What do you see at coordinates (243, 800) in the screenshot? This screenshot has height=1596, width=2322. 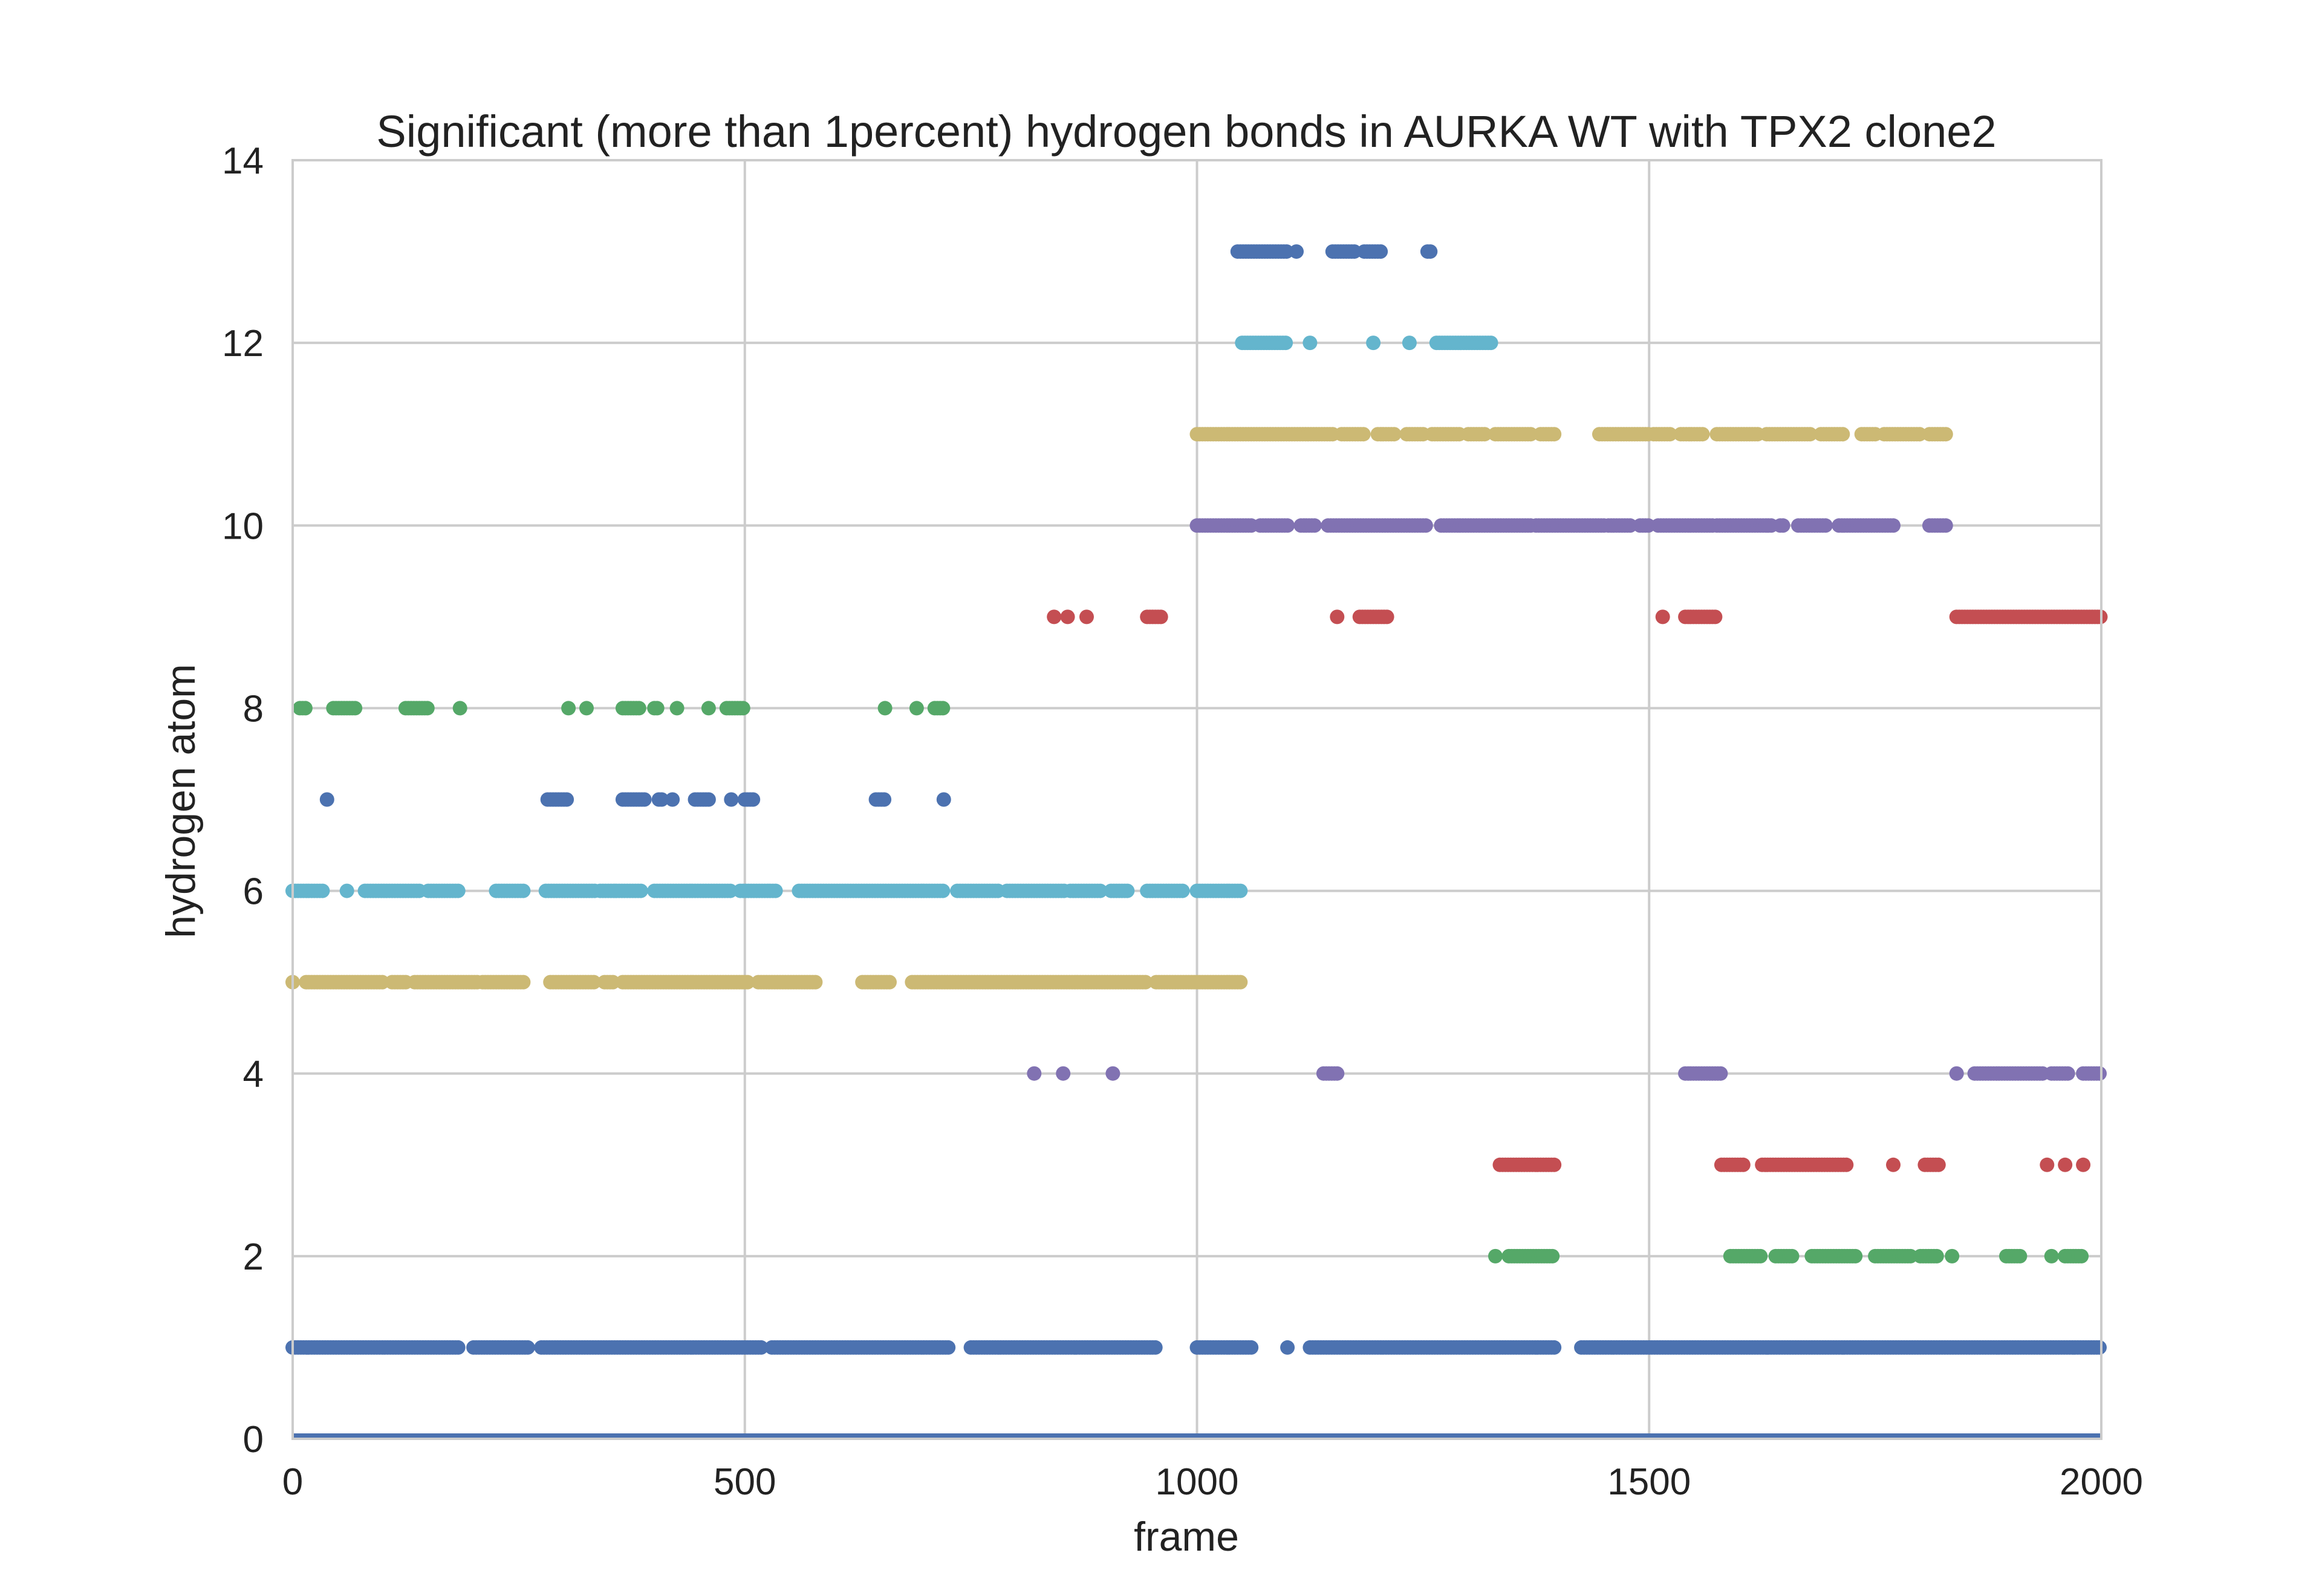 I see `y-tick-labels: 0 2 4 6 8 10 12 14` at bounding box center [243, 800].